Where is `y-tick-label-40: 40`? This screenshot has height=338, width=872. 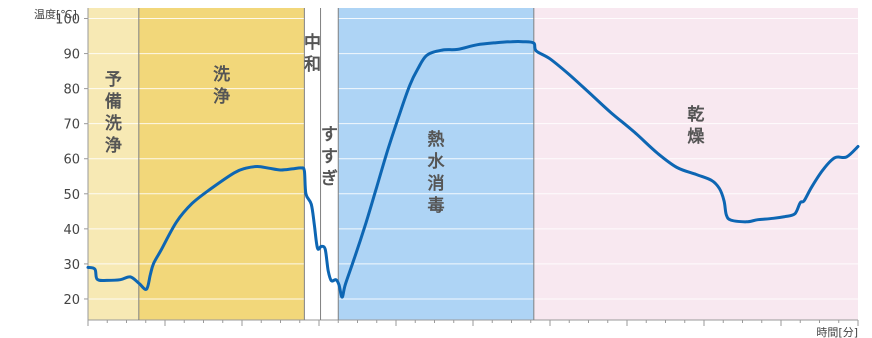
y-tick-label-40: 40 is located at coordinates (71, 230).